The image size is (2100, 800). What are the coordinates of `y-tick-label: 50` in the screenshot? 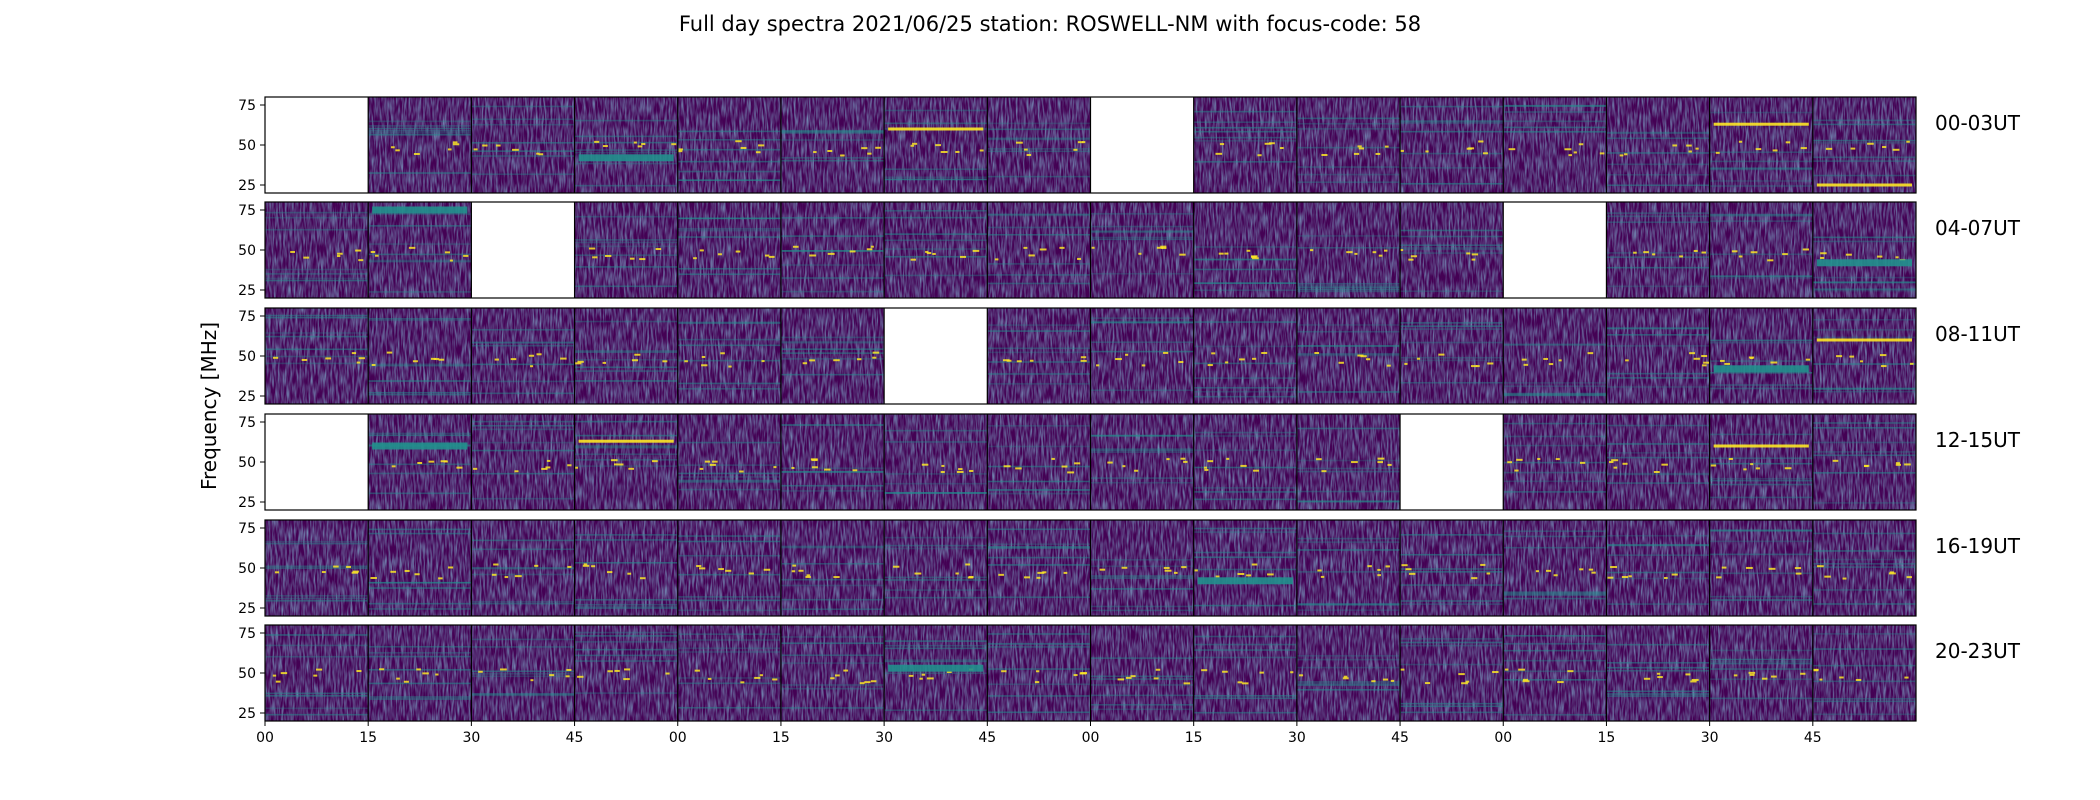 It's located at (247, 357).